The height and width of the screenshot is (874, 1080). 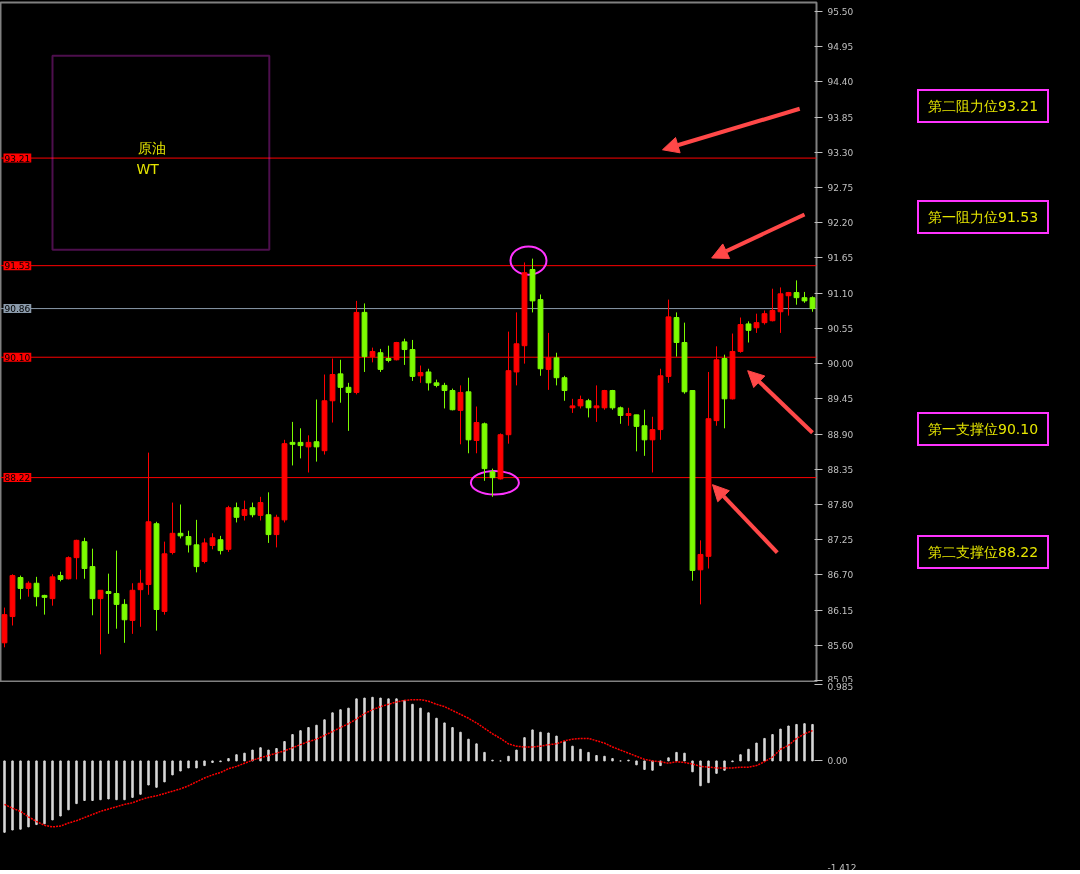 I want to click on y-tick-label: 92.20, so click(x=840, y=223).